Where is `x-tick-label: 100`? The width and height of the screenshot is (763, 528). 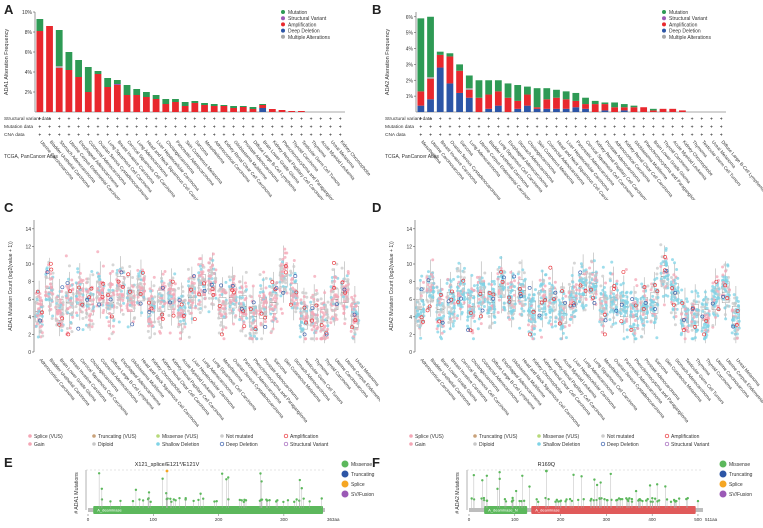 x-tick-label: 100 is located at coordinates (154, 519).